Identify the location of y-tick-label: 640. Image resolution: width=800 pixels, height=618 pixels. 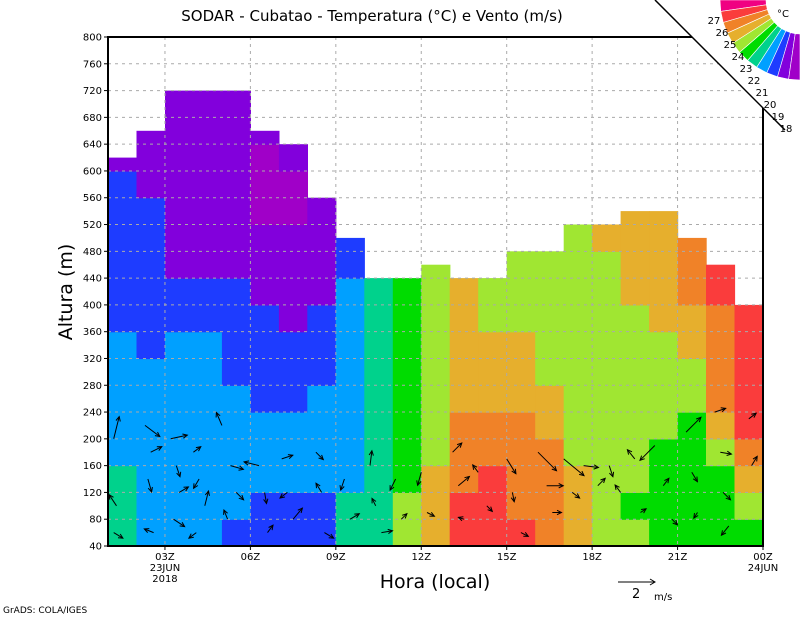
(92, 145).